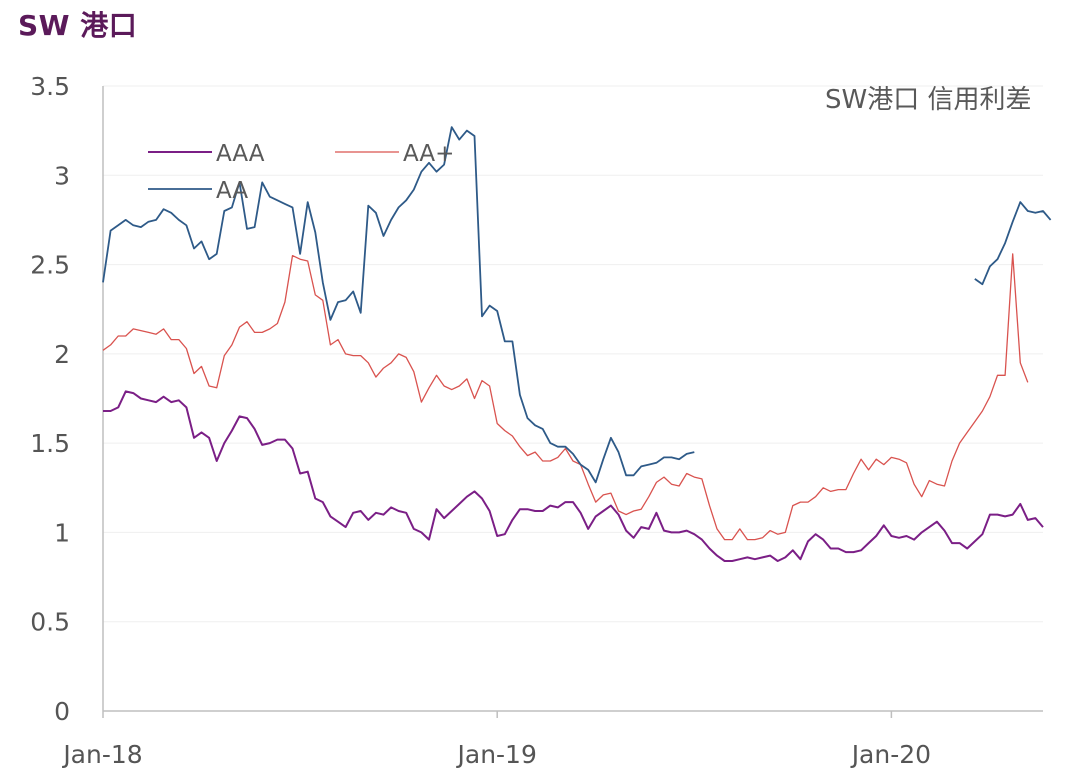 This screenshot has width=1080, height=782. I want to click on y-tick-label: 0, so click(62, 711).